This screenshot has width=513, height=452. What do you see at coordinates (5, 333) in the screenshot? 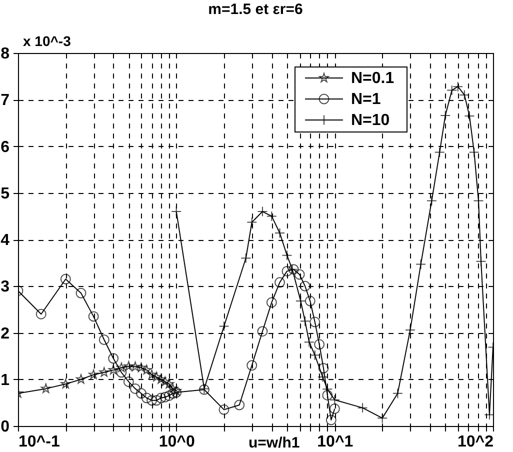
I see `y-tick-label: 2` at bounding box center [5, 333].